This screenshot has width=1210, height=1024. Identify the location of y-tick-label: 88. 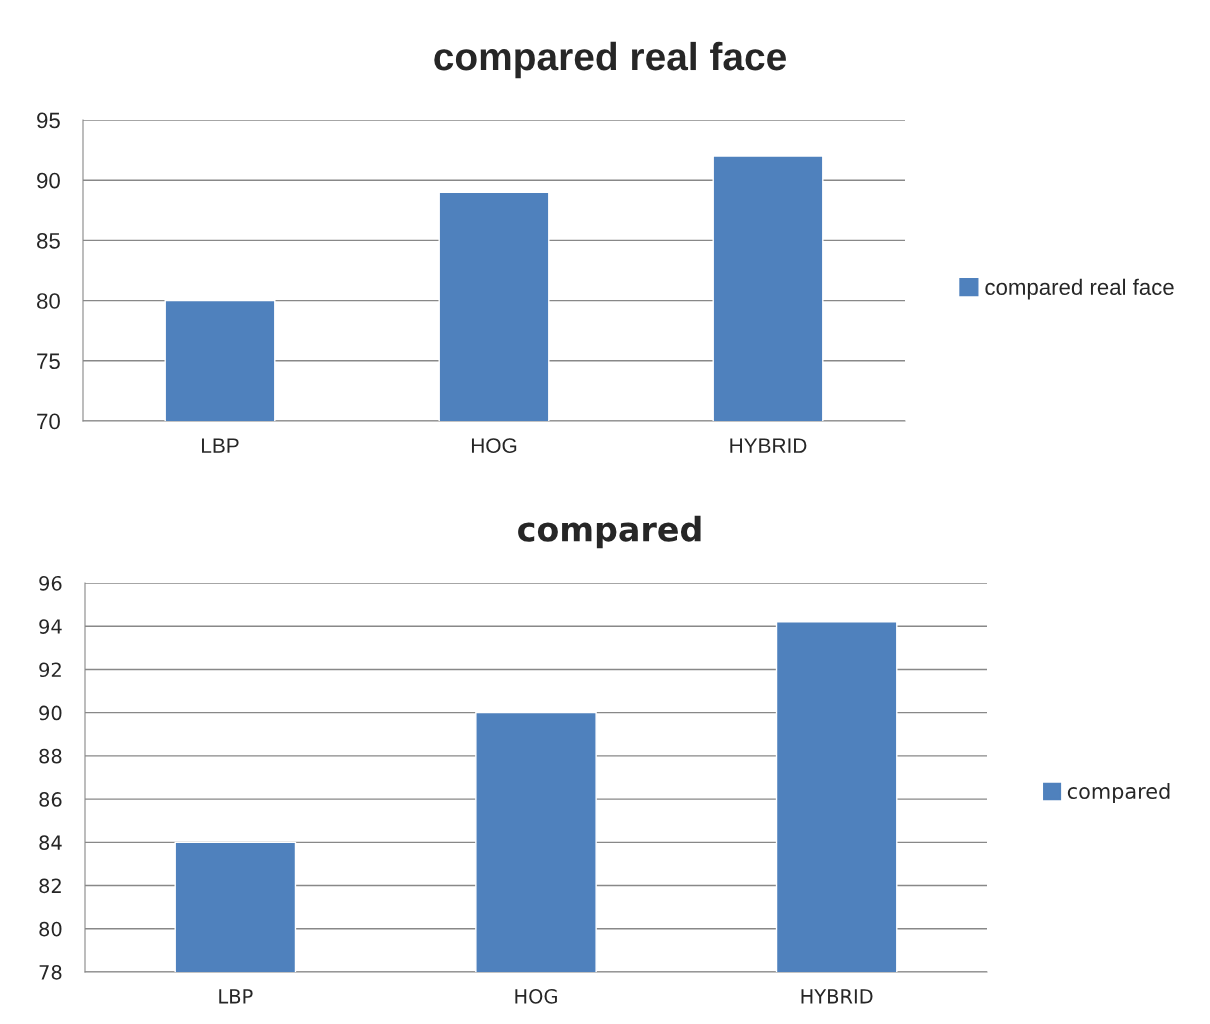
(50, 756).